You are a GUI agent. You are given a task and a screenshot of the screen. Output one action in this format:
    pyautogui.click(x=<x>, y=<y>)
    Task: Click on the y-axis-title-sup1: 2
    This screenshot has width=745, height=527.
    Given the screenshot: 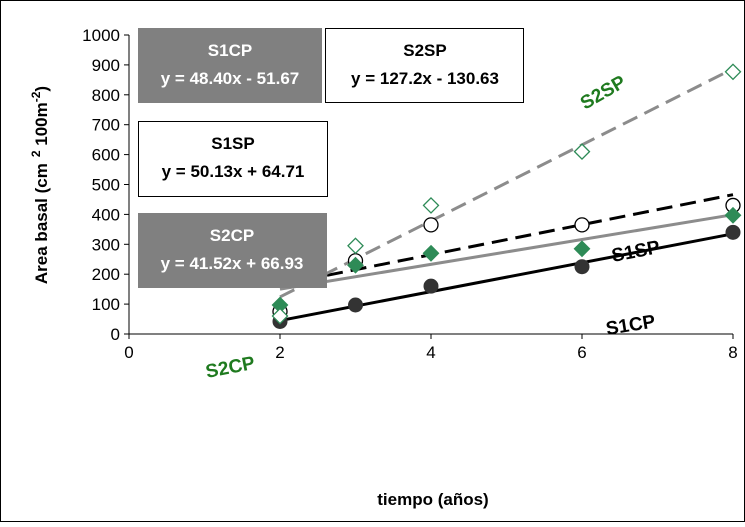 What is the action you would take?
    pyautogui.click(x=36, y=153)
    